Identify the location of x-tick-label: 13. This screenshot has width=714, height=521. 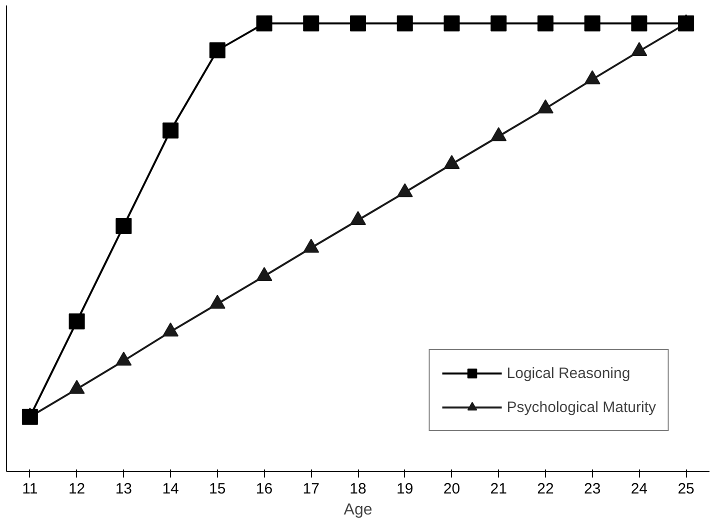
(123, 489).